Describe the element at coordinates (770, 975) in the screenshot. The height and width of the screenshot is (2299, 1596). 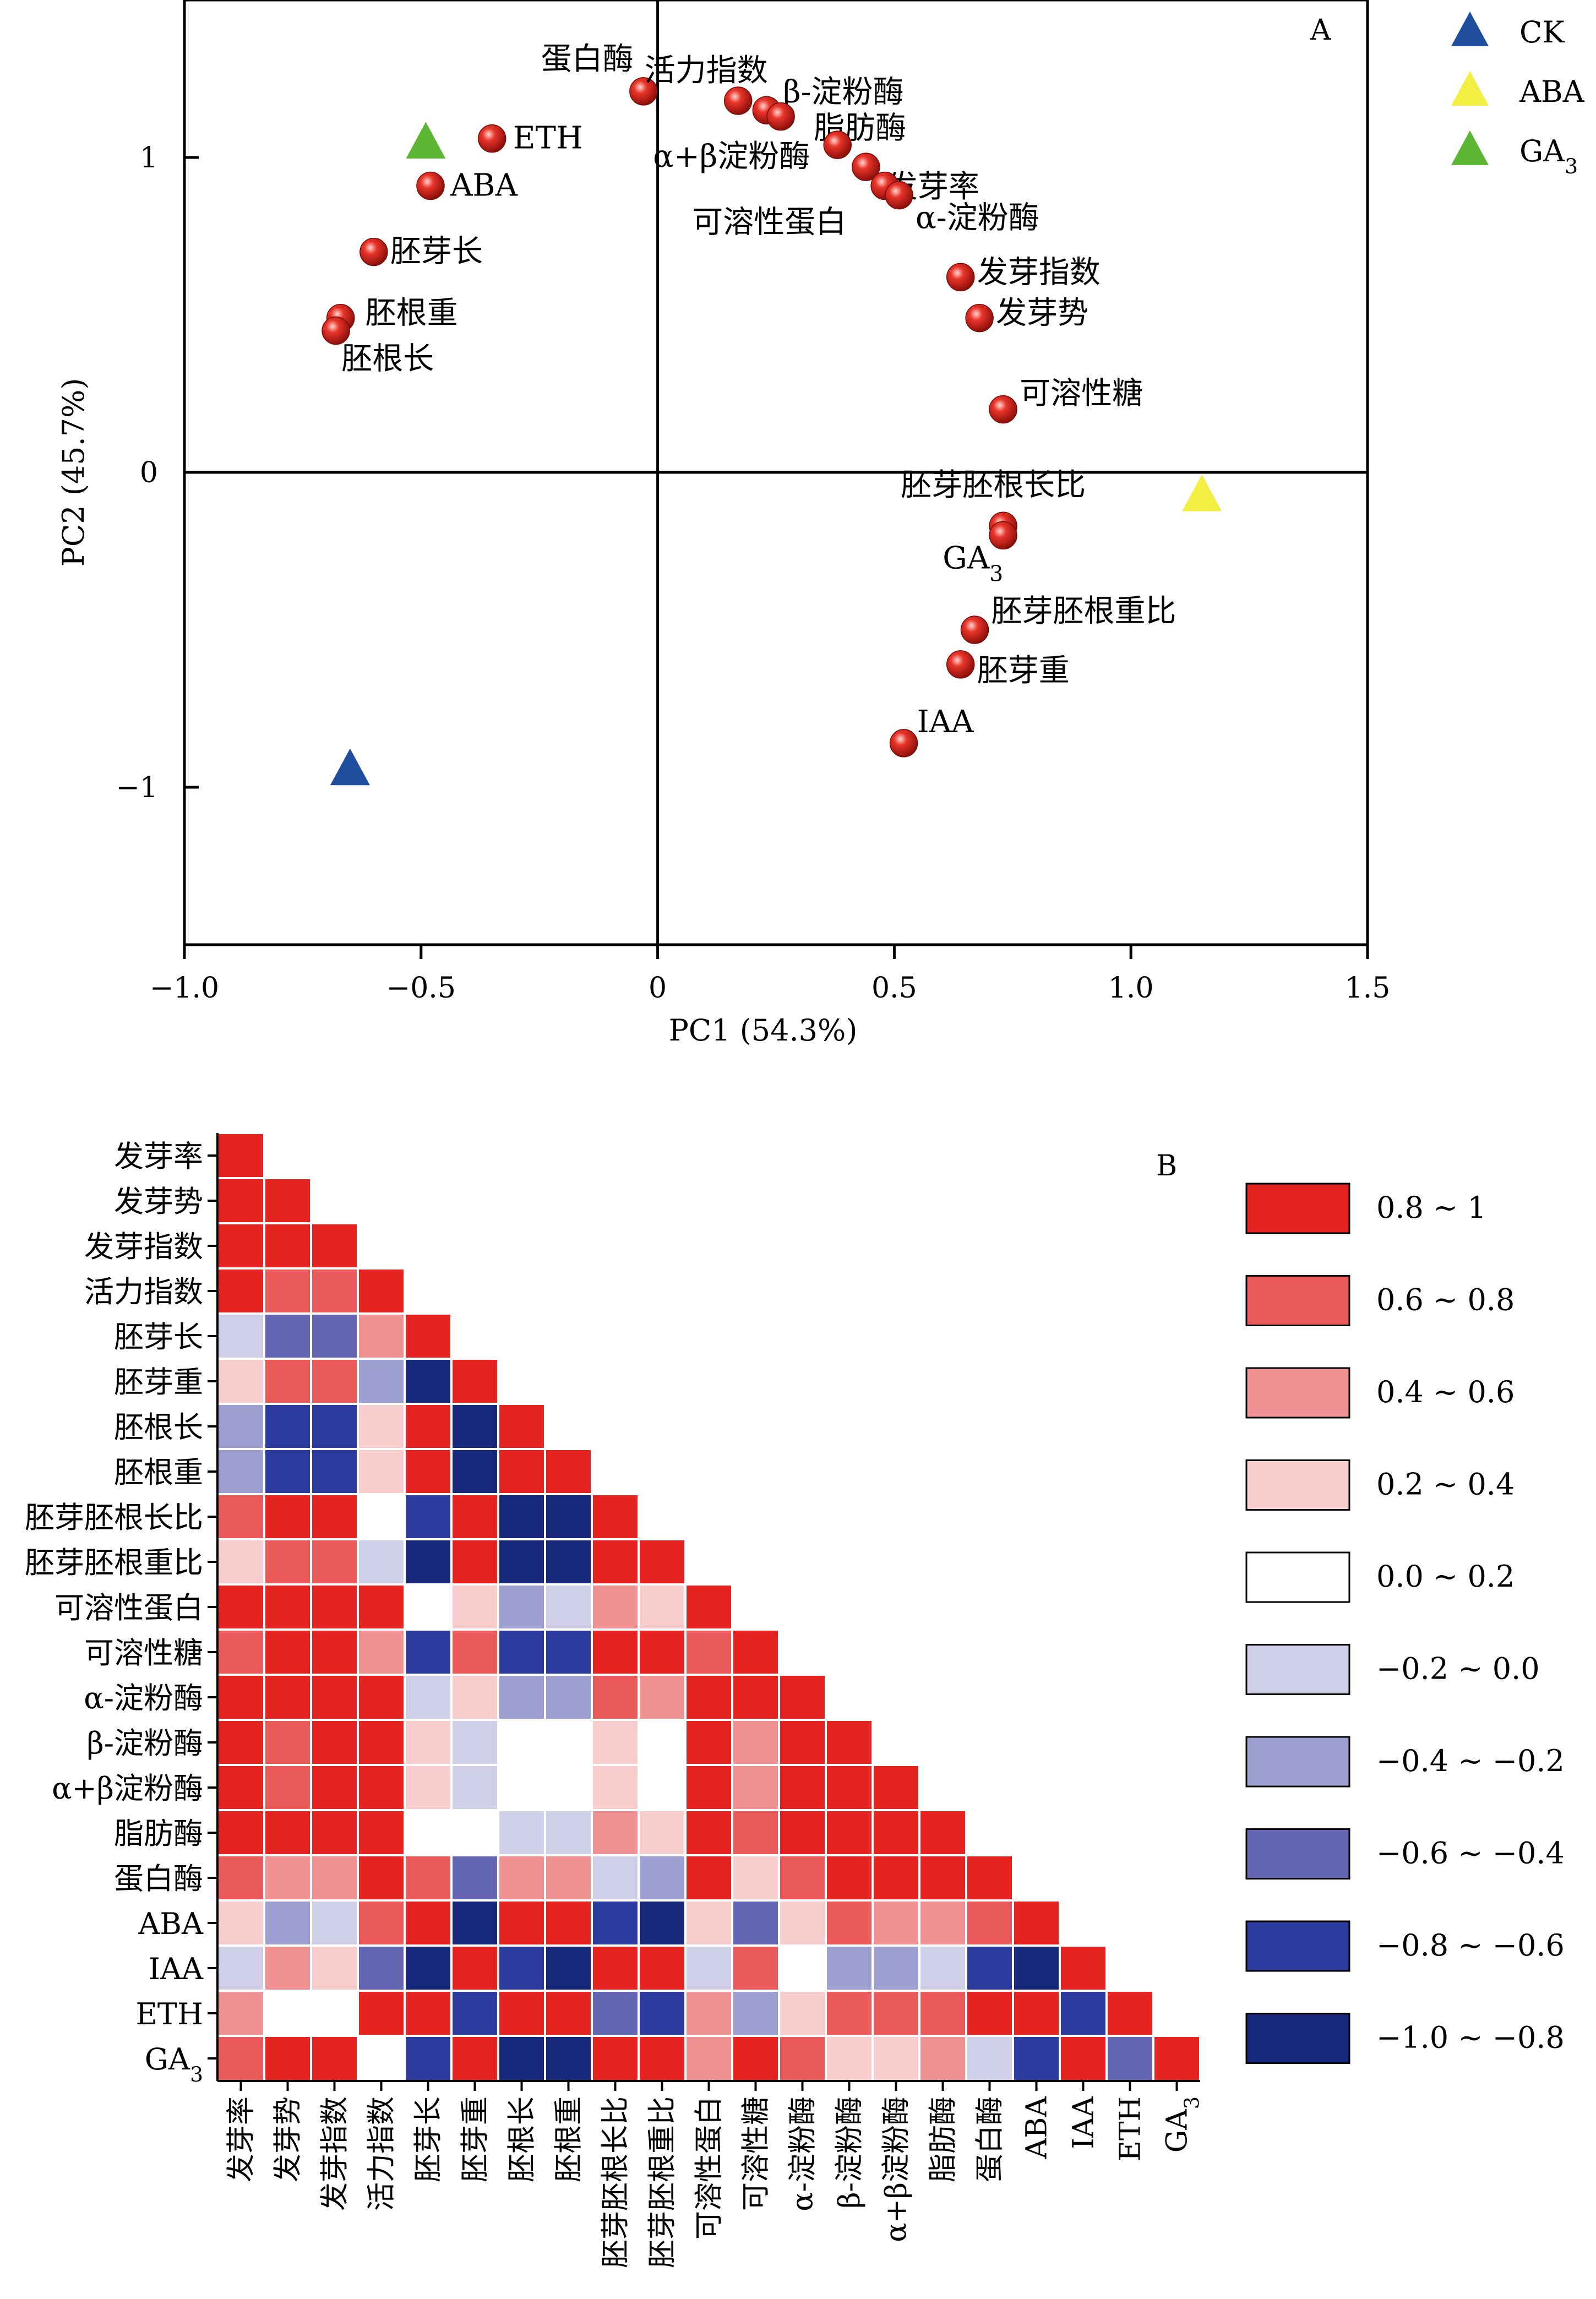
I see `pca-x-axis: −1.0 −0.5 0 0.5 1.0 1.5` at that location.